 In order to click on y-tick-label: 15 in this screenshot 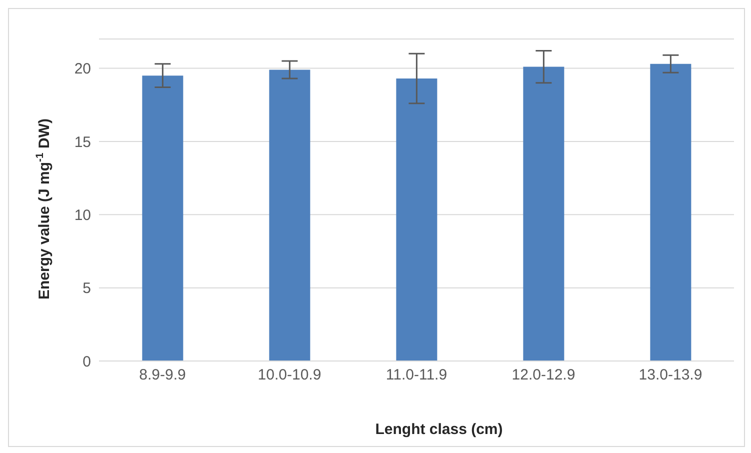, I will do `click(82, 142)`.